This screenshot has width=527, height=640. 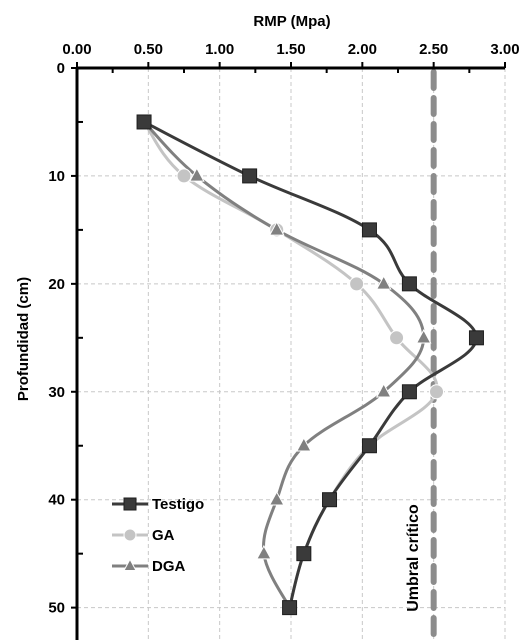 I want to click on legend-marker-testigo, so click(x=130, y=504).